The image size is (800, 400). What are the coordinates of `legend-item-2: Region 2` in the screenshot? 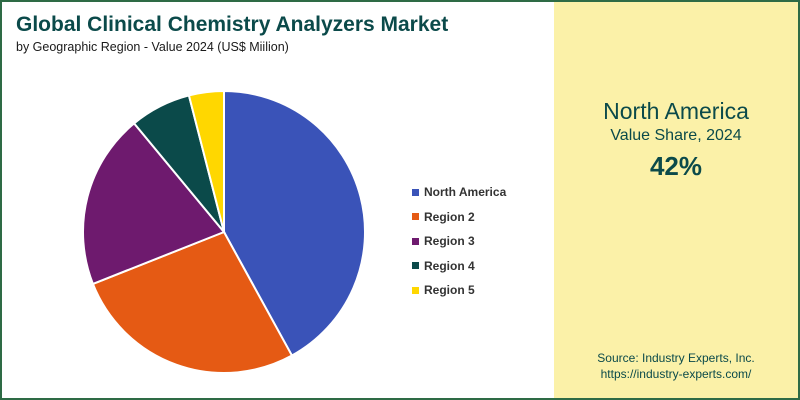 It's located at (459, 217).